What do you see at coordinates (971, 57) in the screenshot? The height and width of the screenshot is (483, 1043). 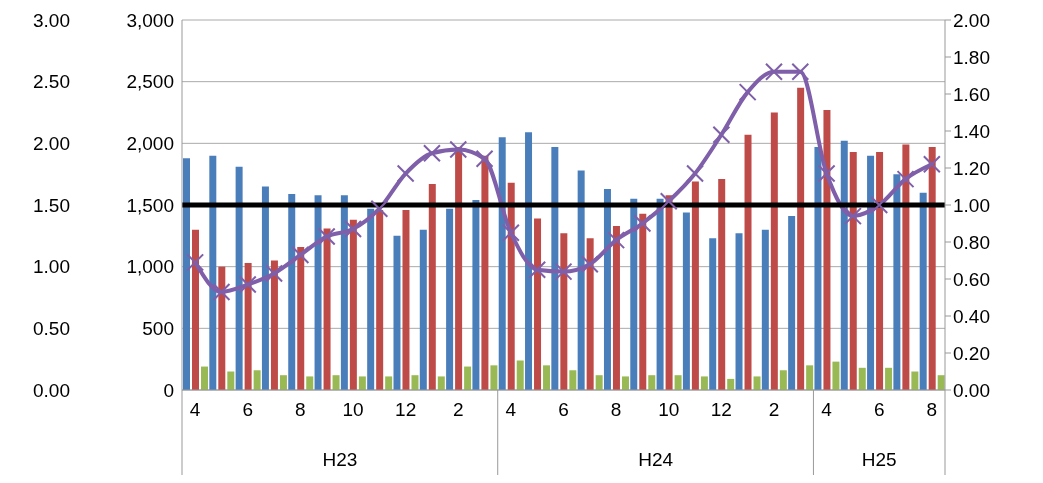 I see `y2-tick-label: 1.80` at bounding box center [971, 57].